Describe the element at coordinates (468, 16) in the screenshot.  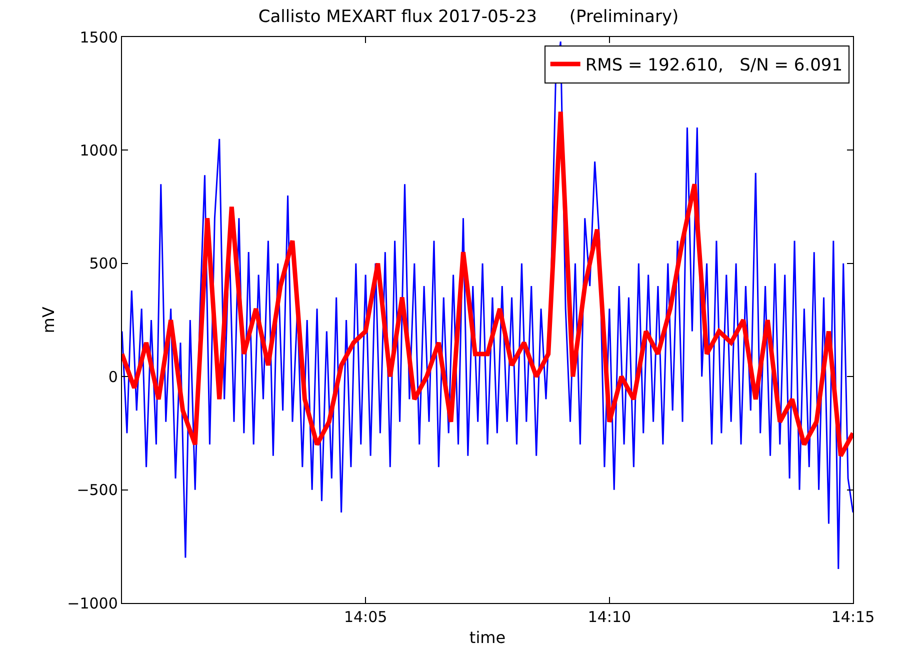
I see `chart-title: Callisto MEXART flux 2017-05-23 (Preliminary)` at that location.